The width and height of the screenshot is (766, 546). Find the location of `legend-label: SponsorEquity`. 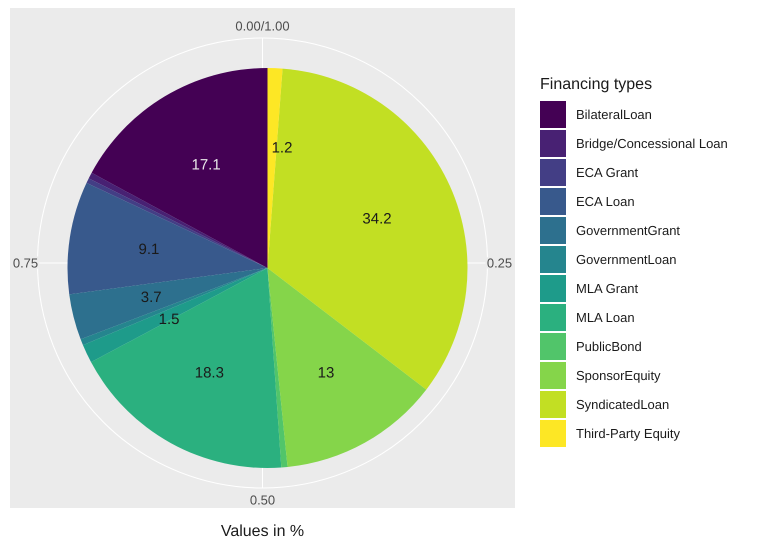

legend-label: SponsorEquity is located at coordinates (618, 375).